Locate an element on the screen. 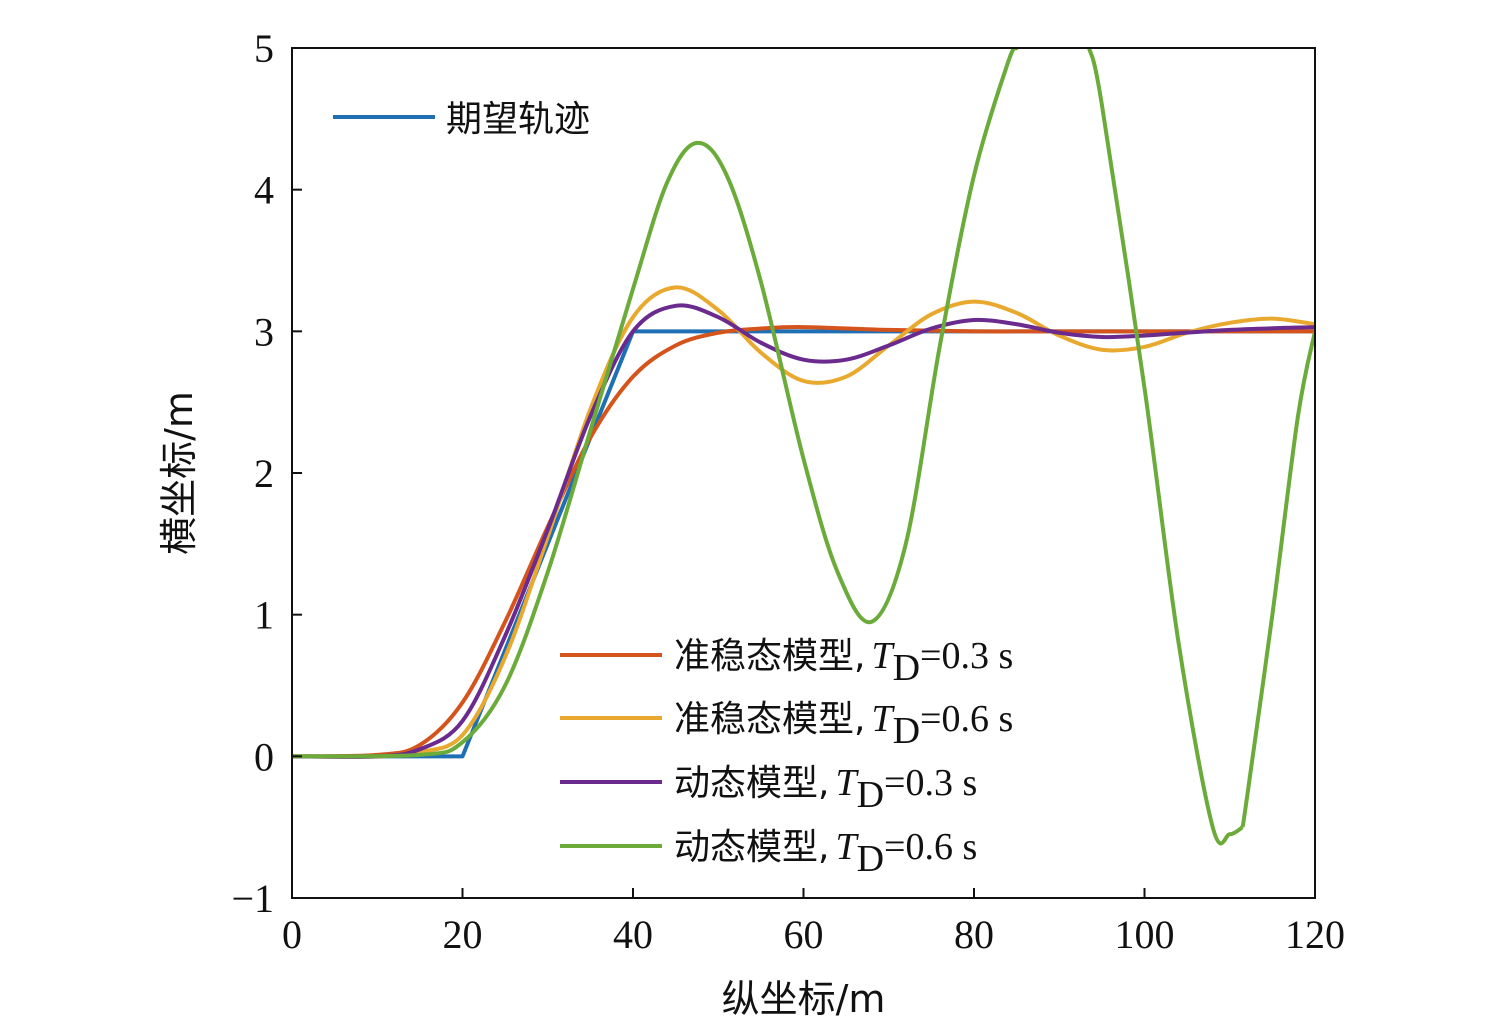 The image size is (1500, 1033). y-axis-title: 横坐标/m is located at coordinates (179, 473).